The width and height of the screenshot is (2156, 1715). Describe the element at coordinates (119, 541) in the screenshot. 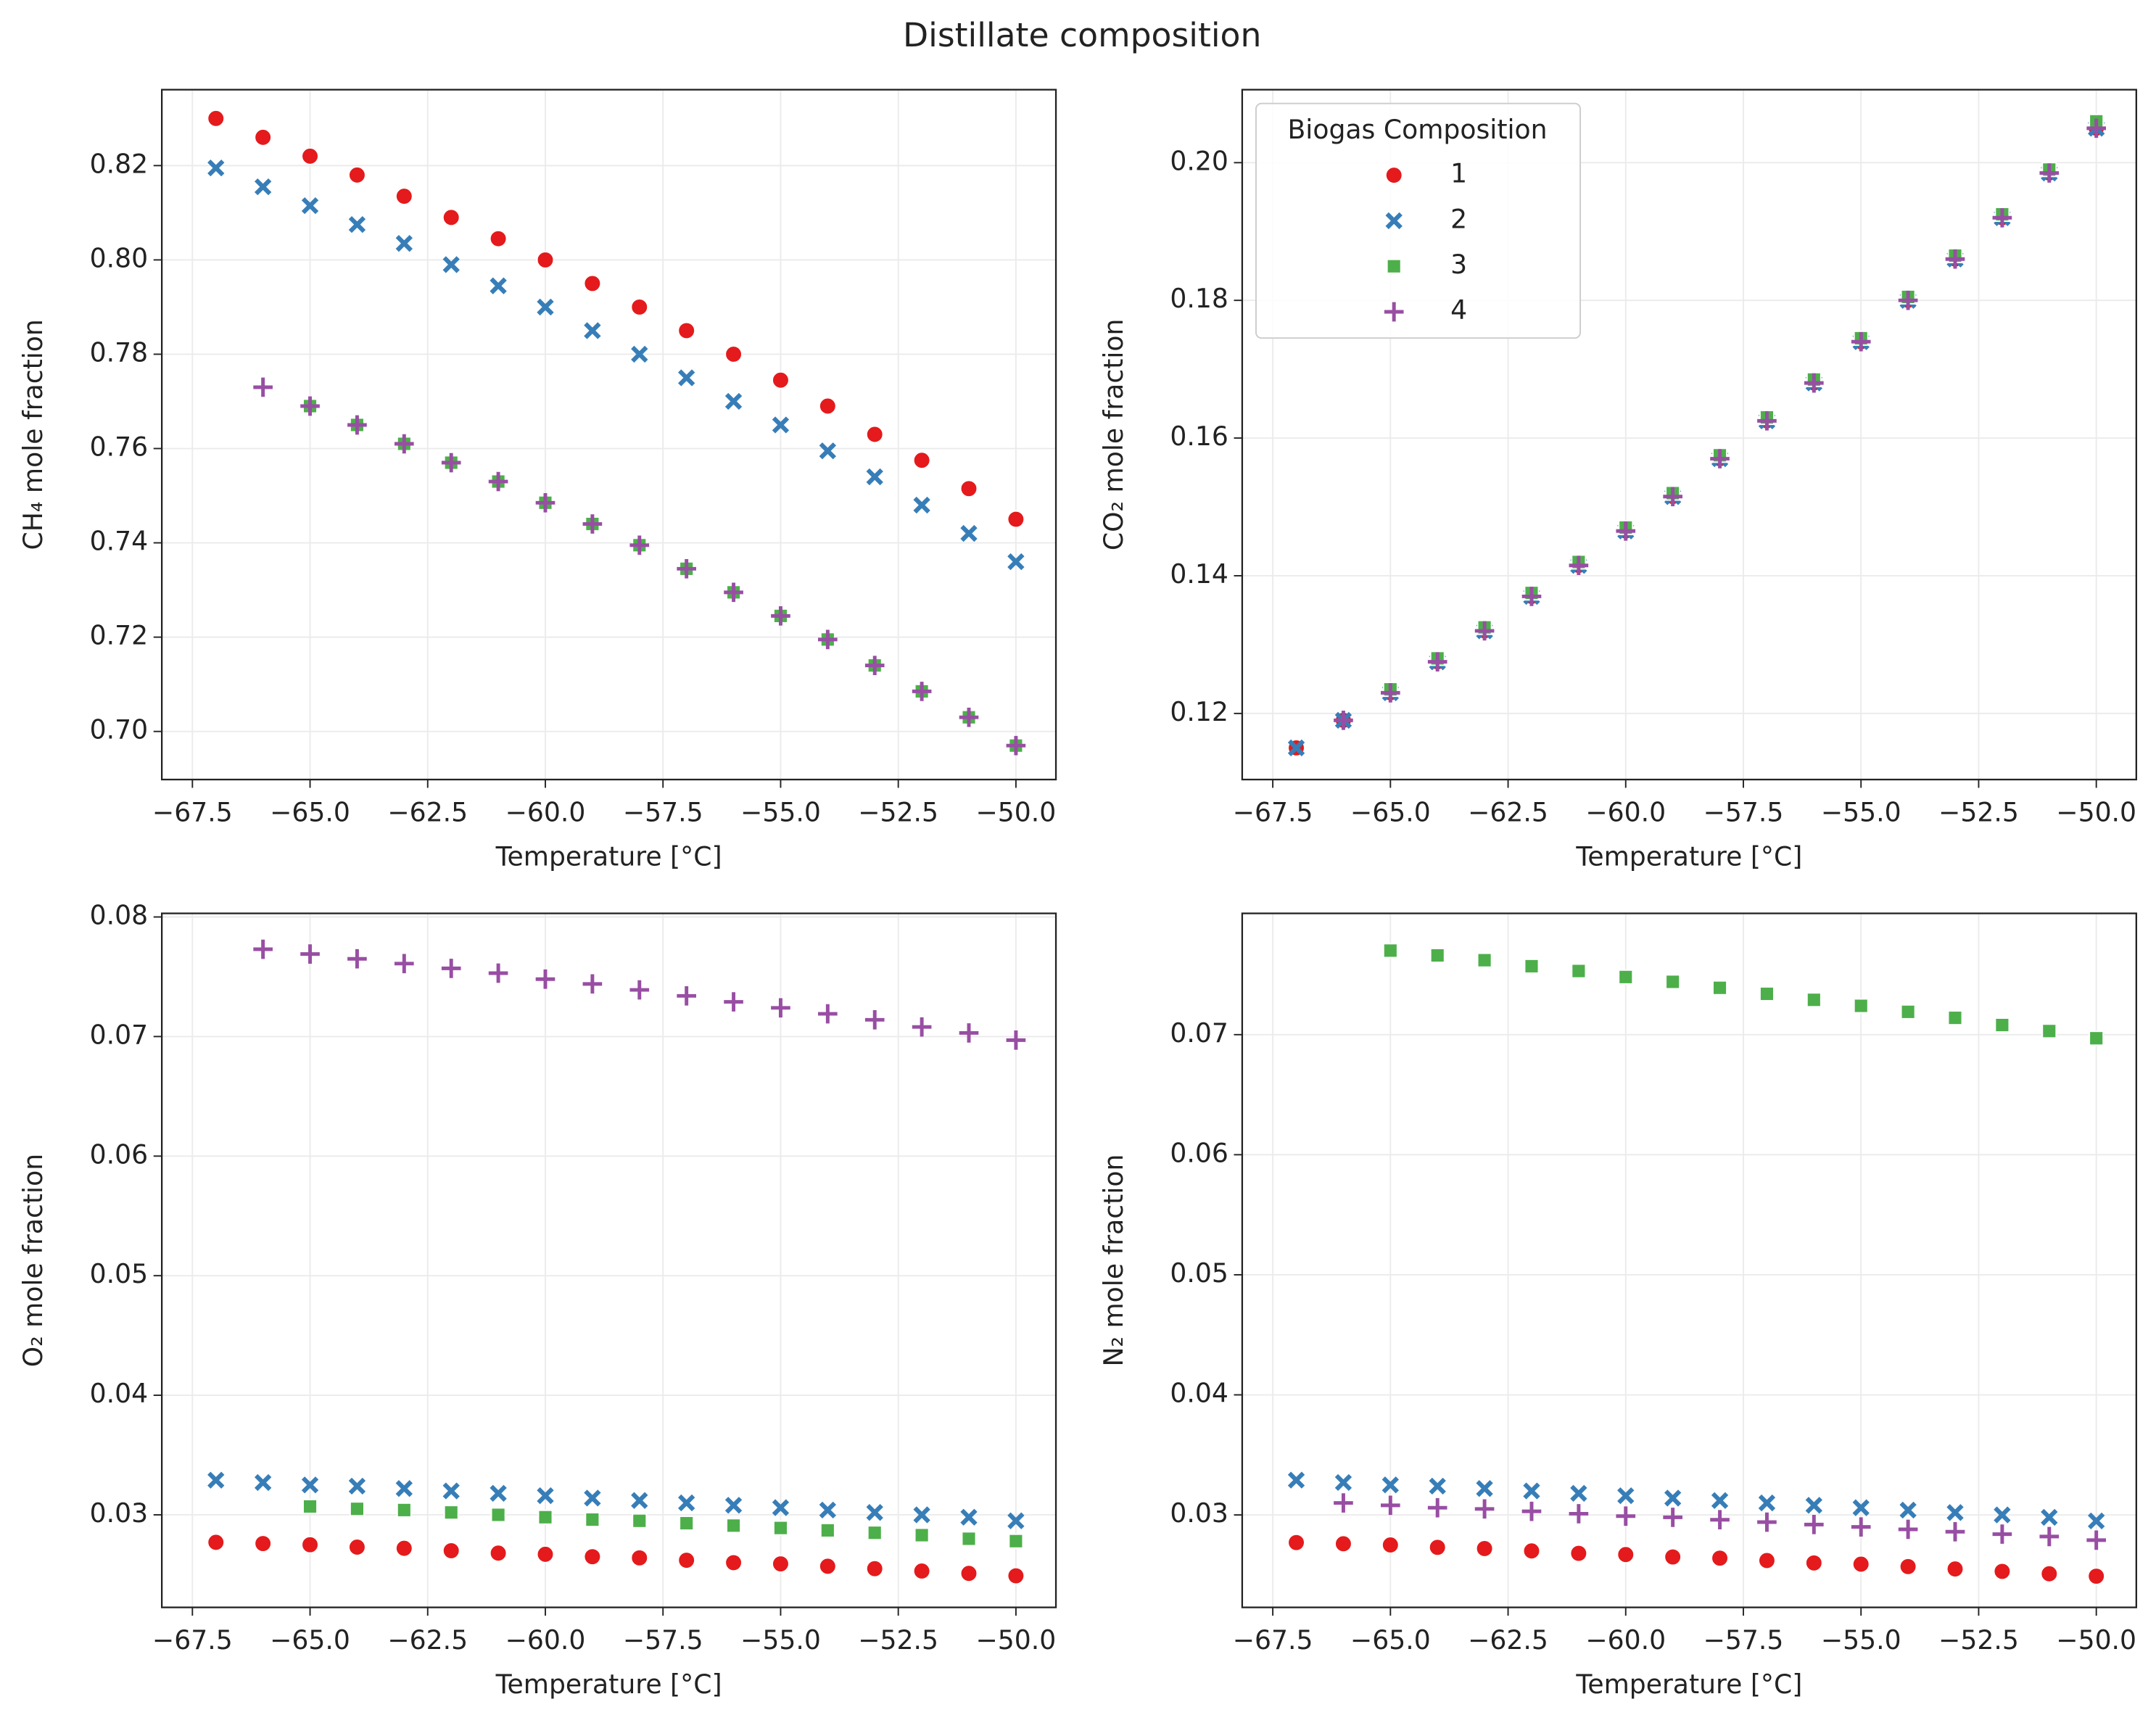

I see `y-tick-label: 0.74` at that location.